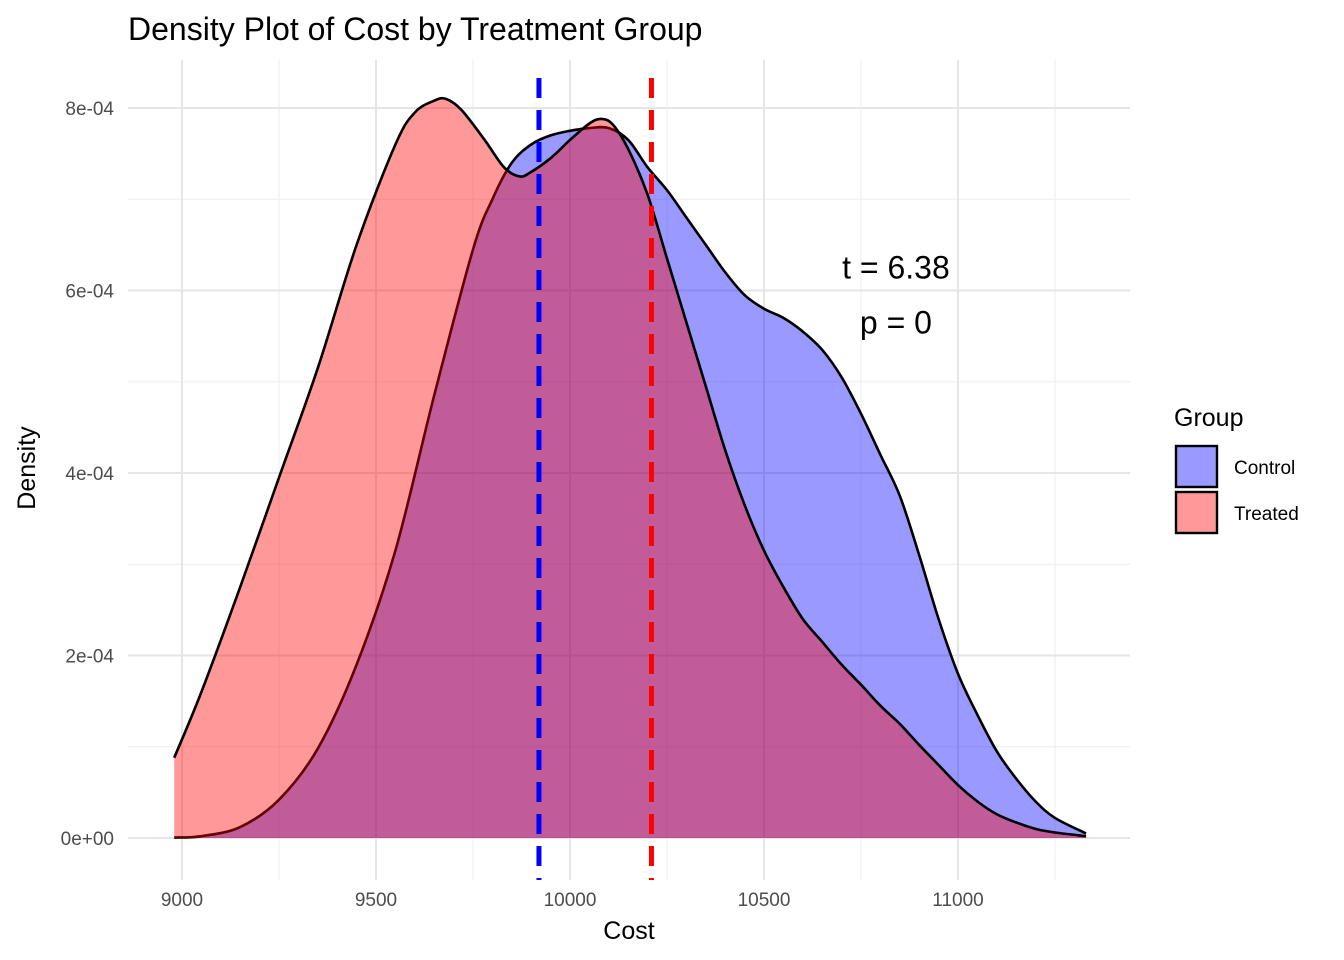 This screenshot has height=960, width=1344. What do you see at coordinates (89, 109) in the screenshot?
I see `y-tick-label: 8e-04` at bounding box center [89, 109].